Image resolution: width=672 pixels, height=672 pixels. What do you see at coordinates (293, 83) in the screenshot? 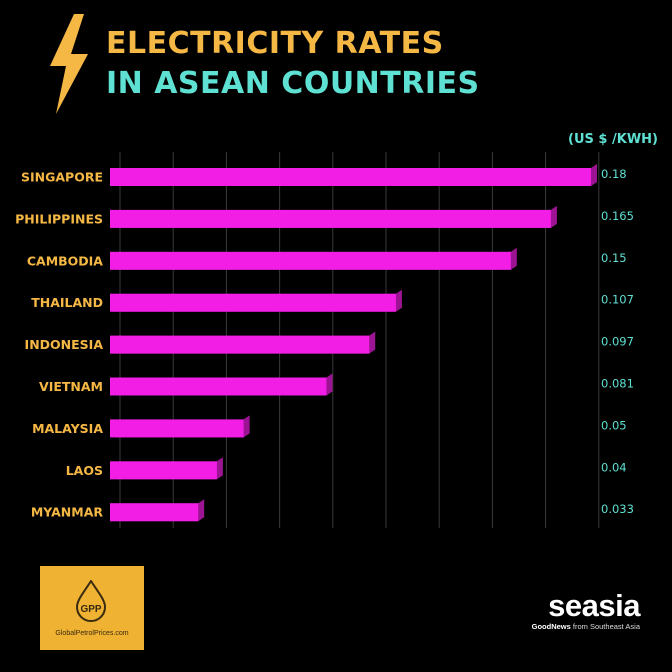
I see `chart-title-line-2: IN ASEAN COUNTRIES` at bounding box center [293, 83].